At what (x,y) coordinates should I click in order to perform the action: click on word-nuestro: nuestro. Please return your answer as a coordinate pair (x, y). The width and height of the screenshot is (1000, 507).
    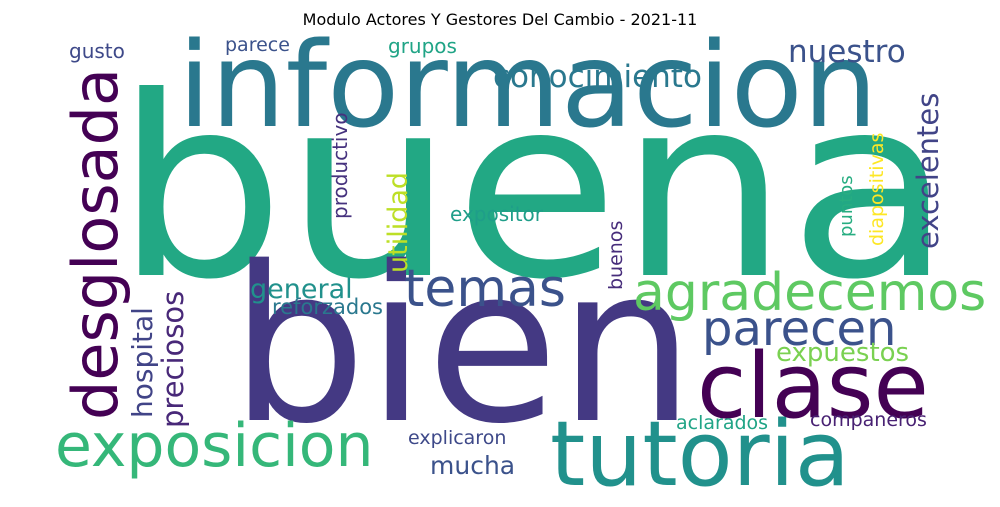
    Looking at the image, I should click on (847, 52).